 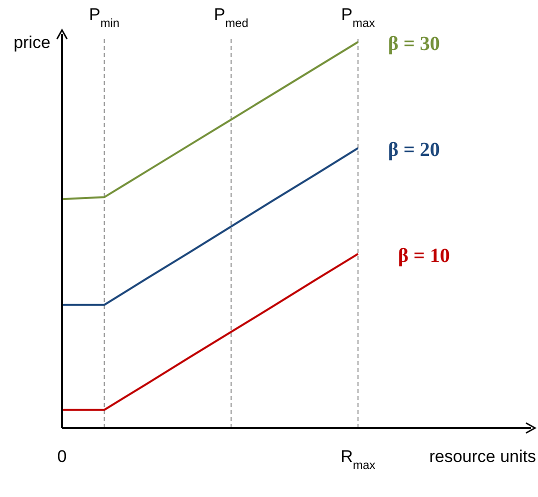 I want to click on x-tick-label: R$_{max}$, so click(x=358, y=459).